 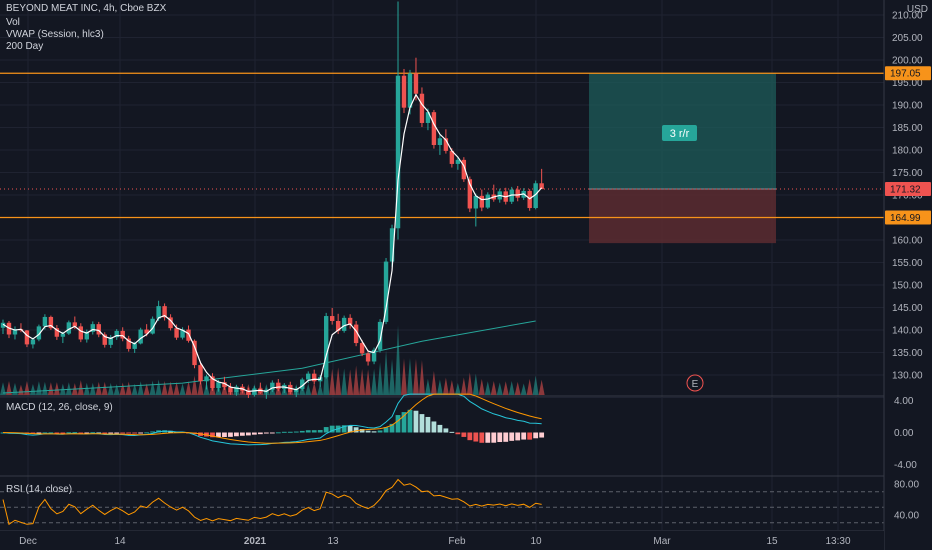 I want to click on time-tick-label: 2021, so click(x=255, y=541).